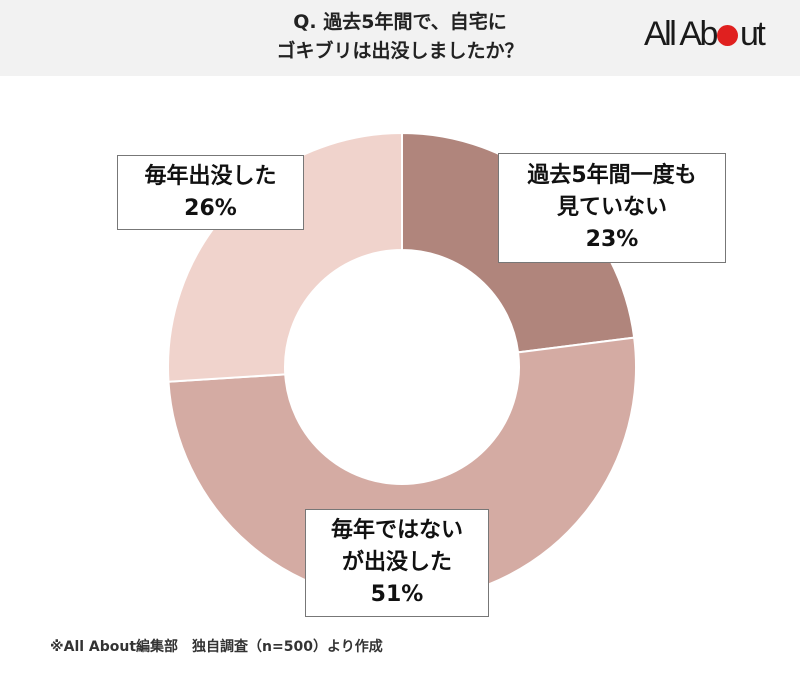 This screenshot has height=684, width=800. I want to click on label-value: 26%, so click(210, 208).